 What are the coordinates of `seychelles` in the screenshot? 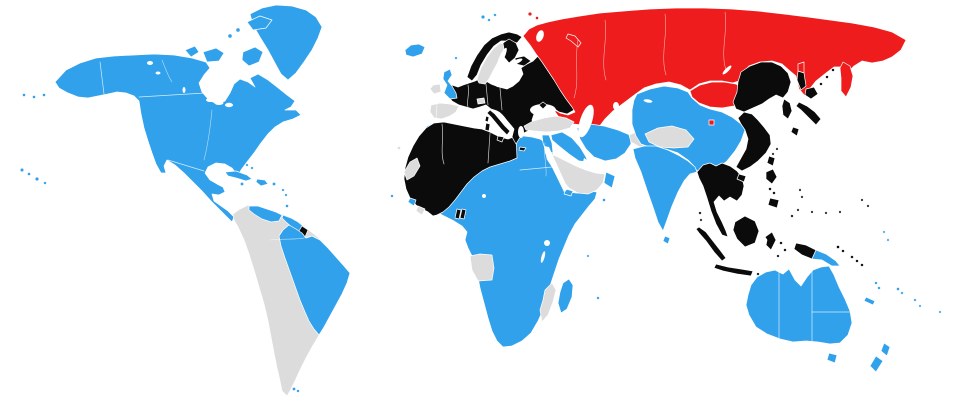 It's located at (588, 256).